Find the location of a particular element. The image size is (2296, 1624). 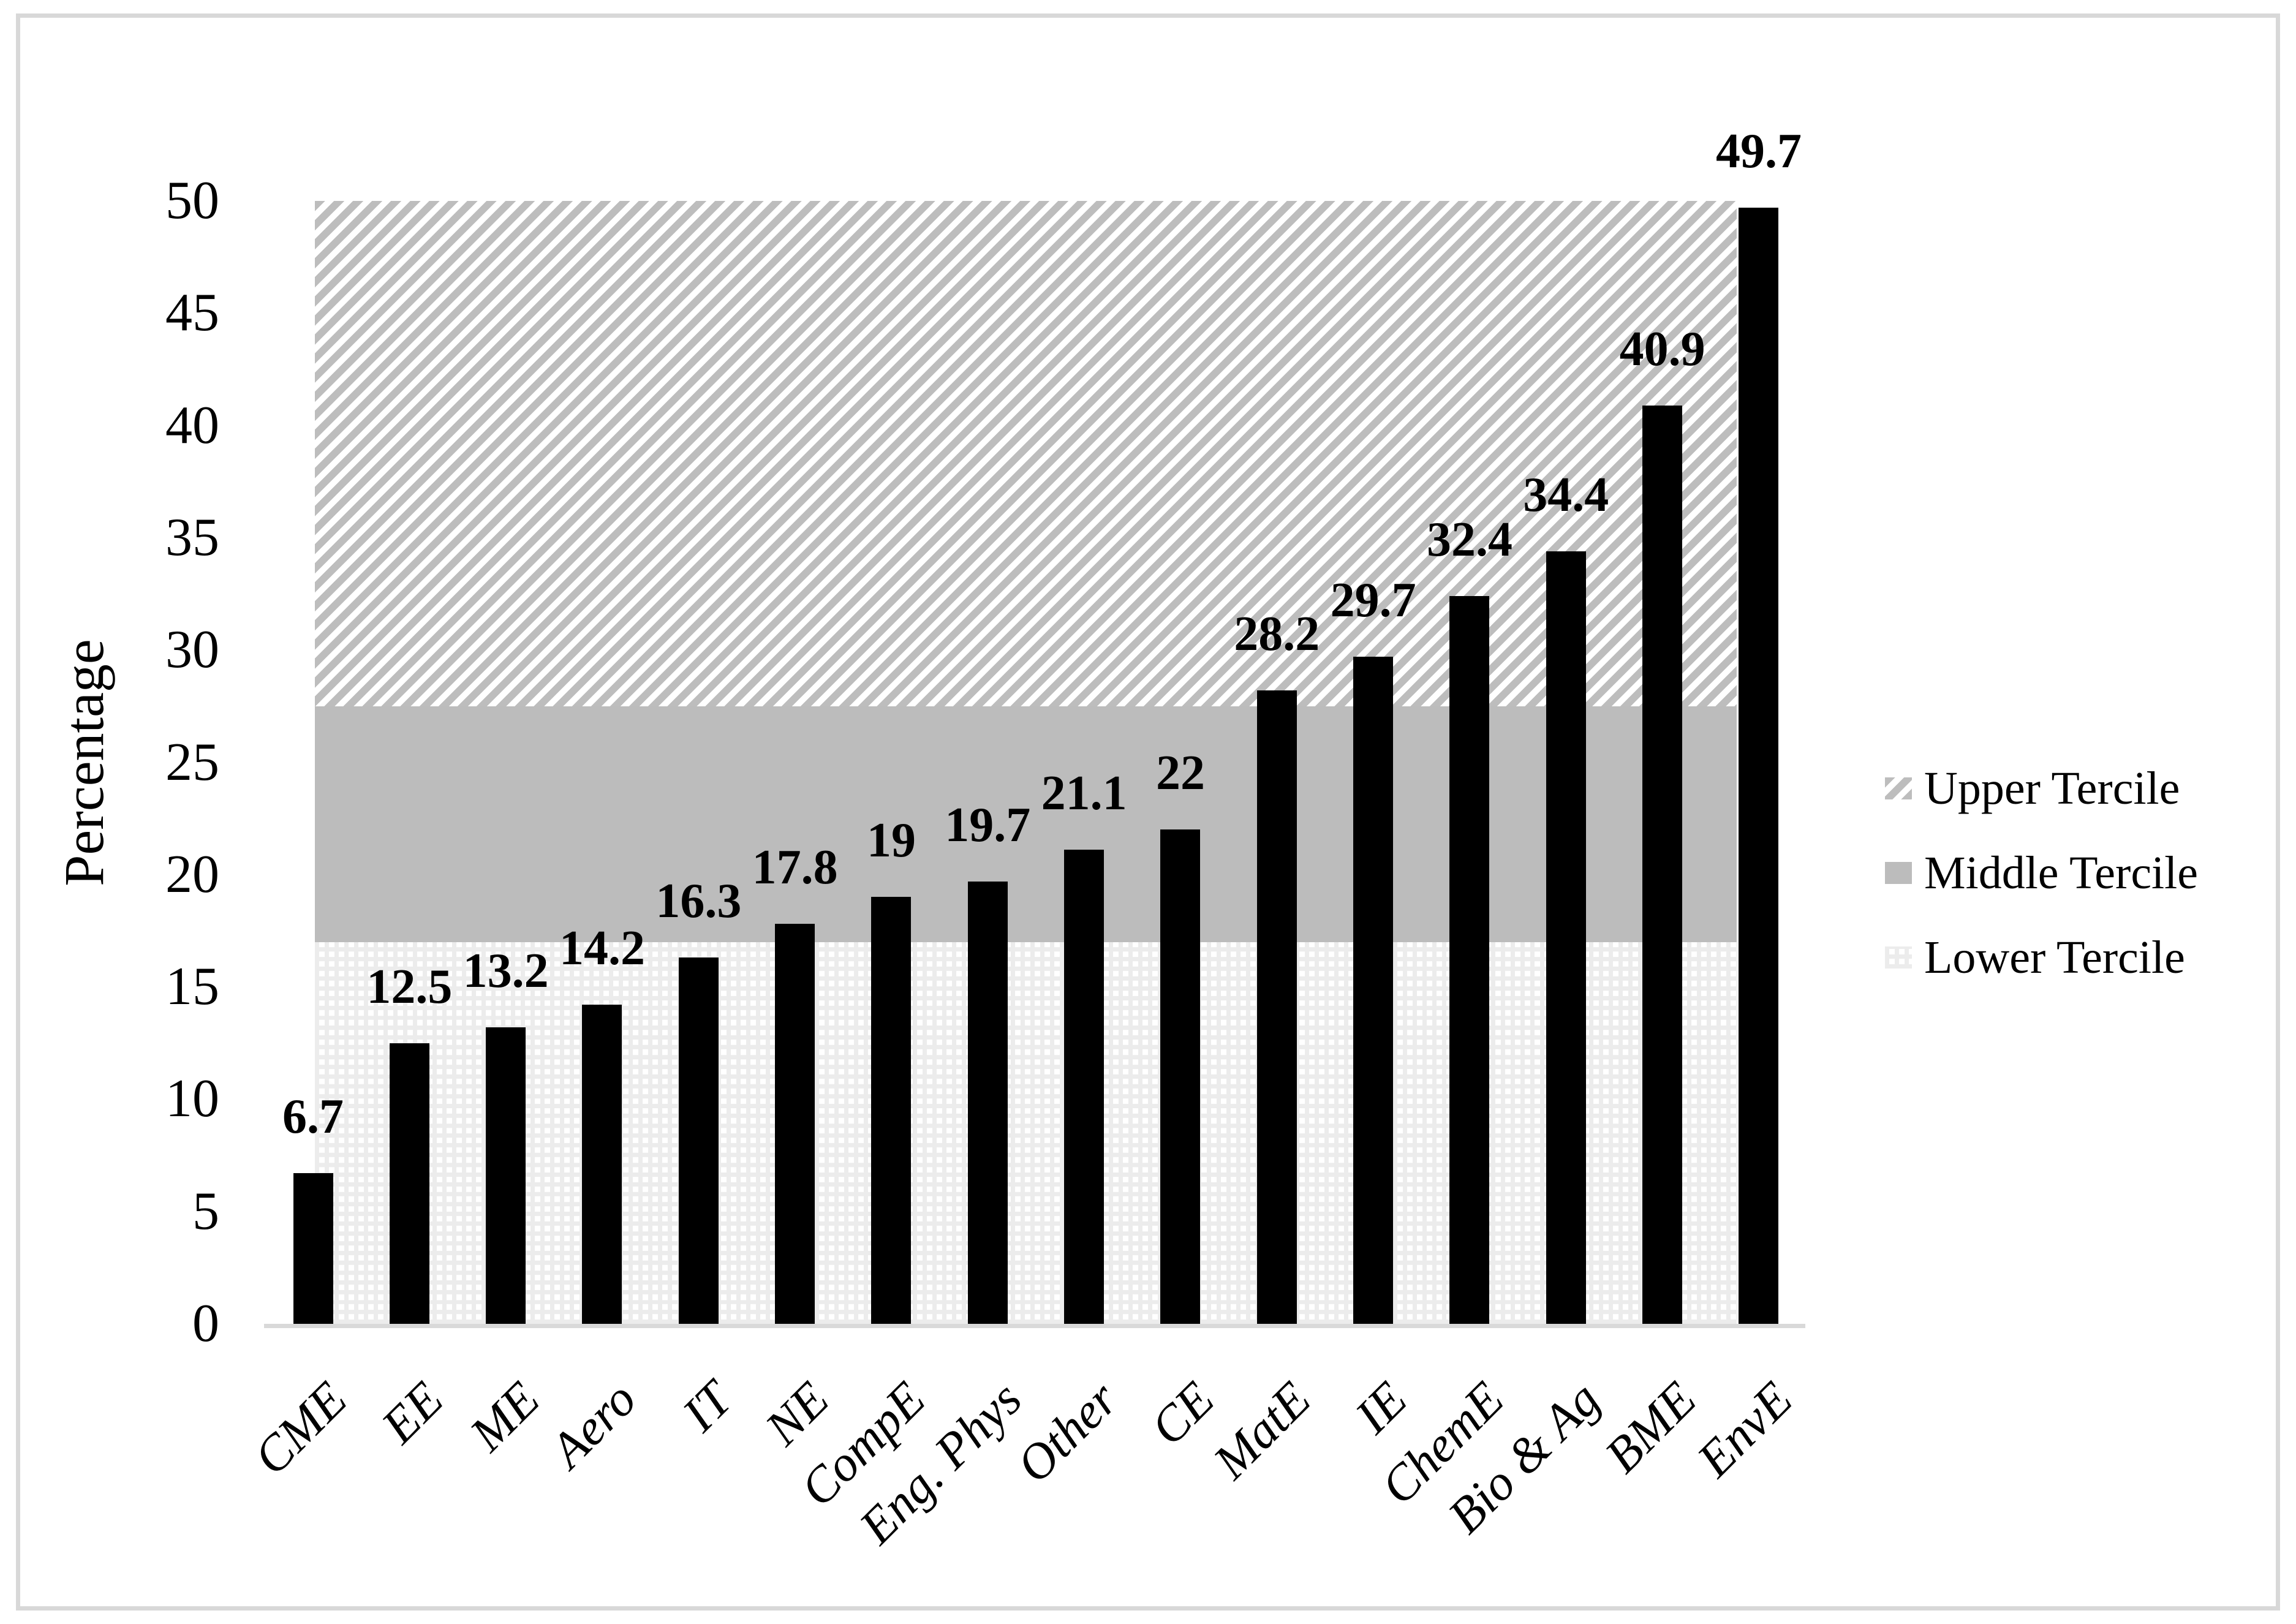

y-axis-tick-label: 35 is located at coordinates (192, 537).